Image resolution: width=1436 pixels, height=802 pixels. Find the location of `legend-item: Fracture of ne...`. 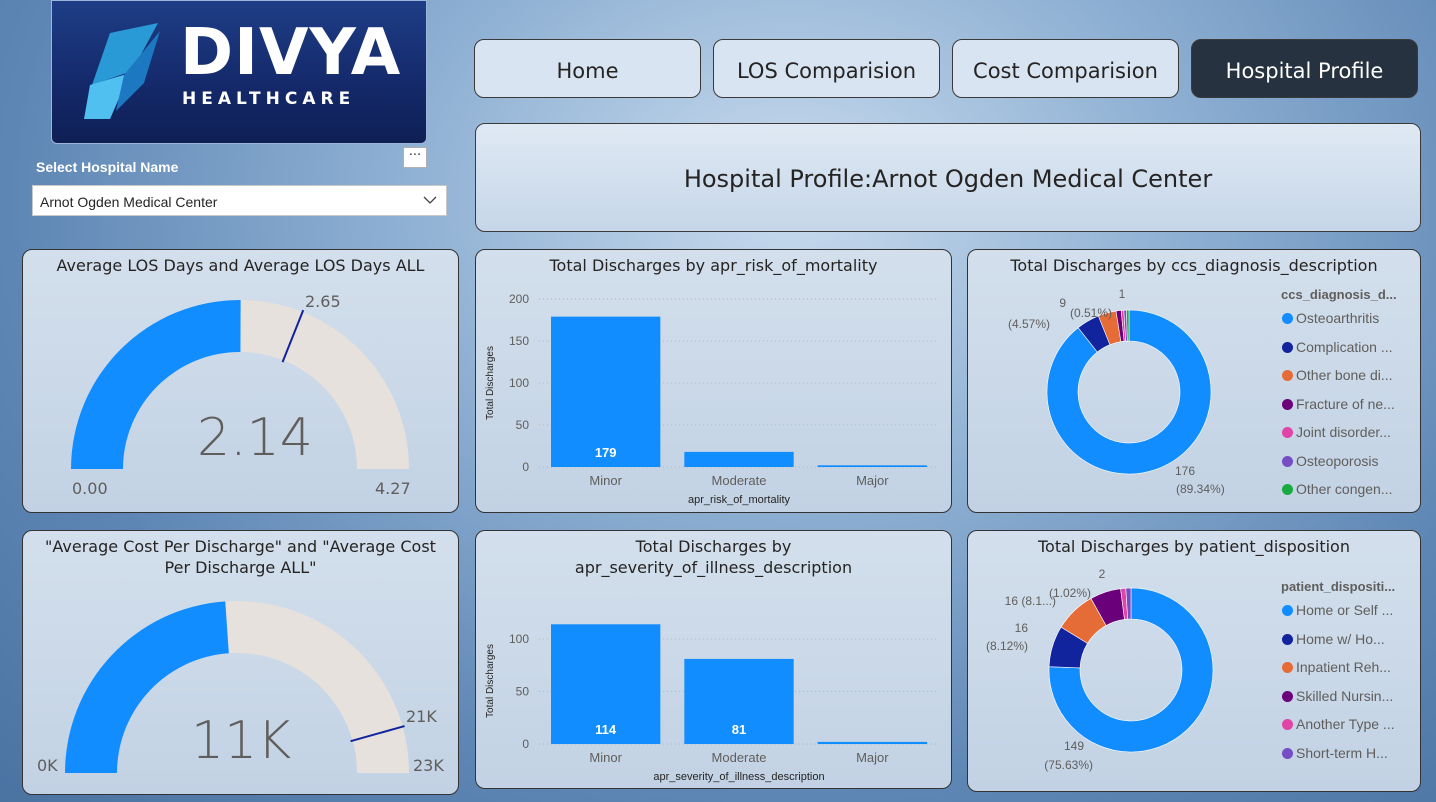

legend-item: Fracture of ne... is located at coordinates (1338, 404).